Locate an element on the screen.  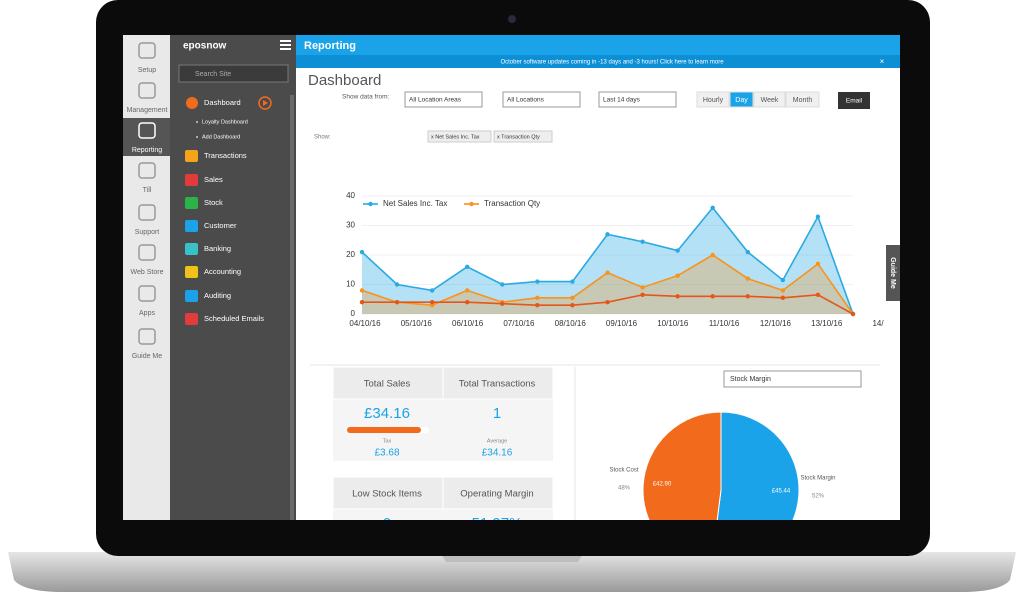
slice-amount: £45.44 is located at coordinates (781, 492).